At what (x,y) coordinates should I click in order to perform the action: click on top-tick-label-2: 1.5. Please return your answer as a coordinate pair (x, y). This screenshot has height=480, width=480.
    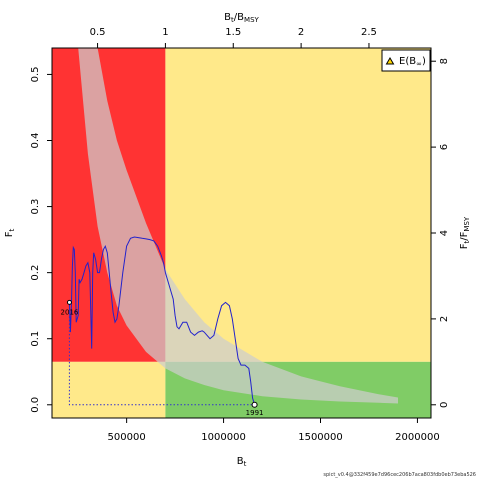
    Looking at the image, I should click on (233, 32).